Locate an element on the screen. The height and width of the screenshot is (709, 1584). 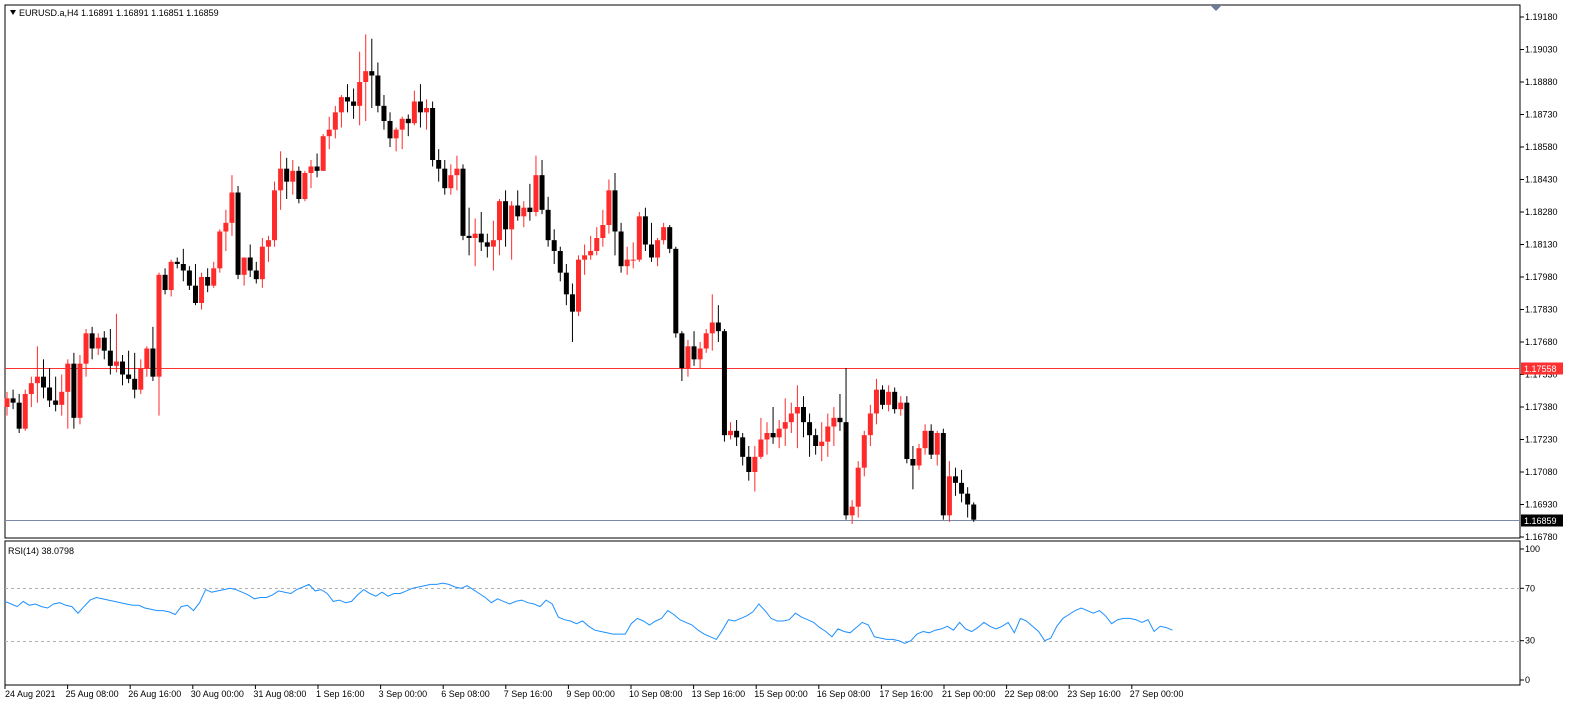
time-tick-label: 24 Aug 2021 is located at coordinates (30, 694).